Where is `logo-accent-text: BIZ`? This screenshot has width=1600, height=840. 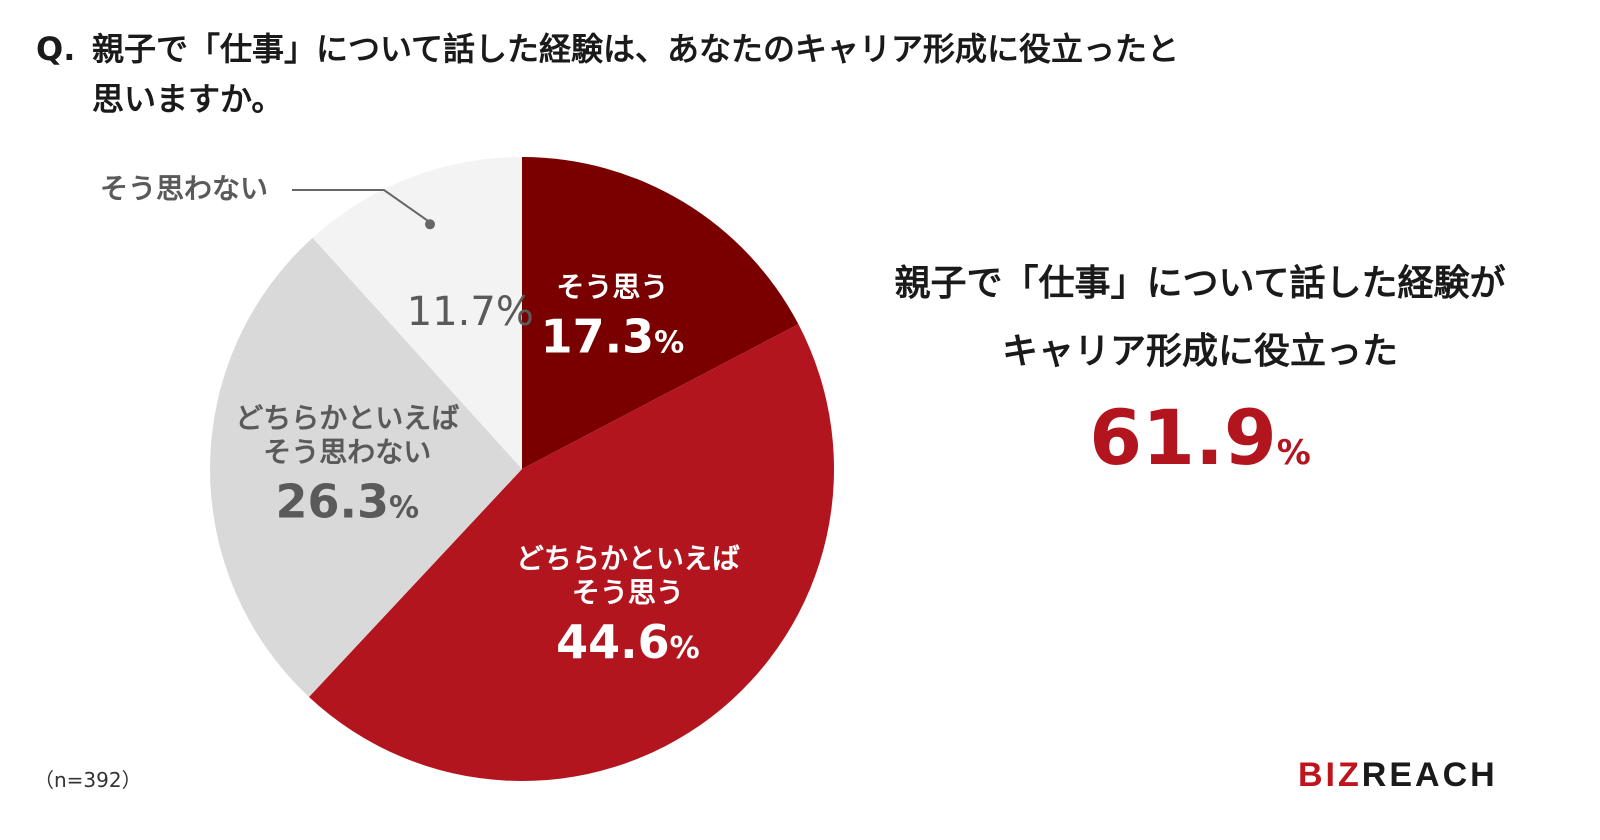
logo-accent-text: BIZ is located at coordinates (1330, 775).